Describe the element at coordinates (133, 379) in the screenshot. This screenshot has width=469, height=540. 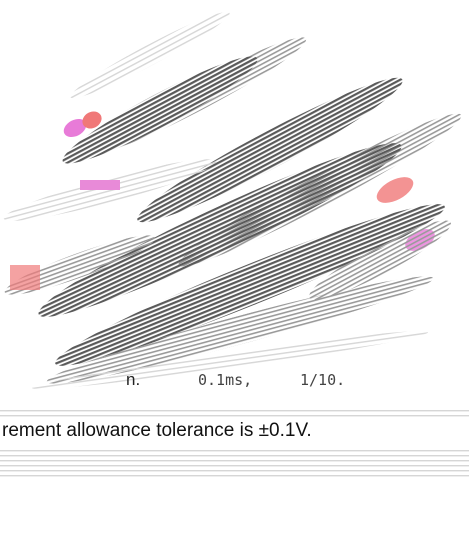
I see `text-fragment: n.` at that location.